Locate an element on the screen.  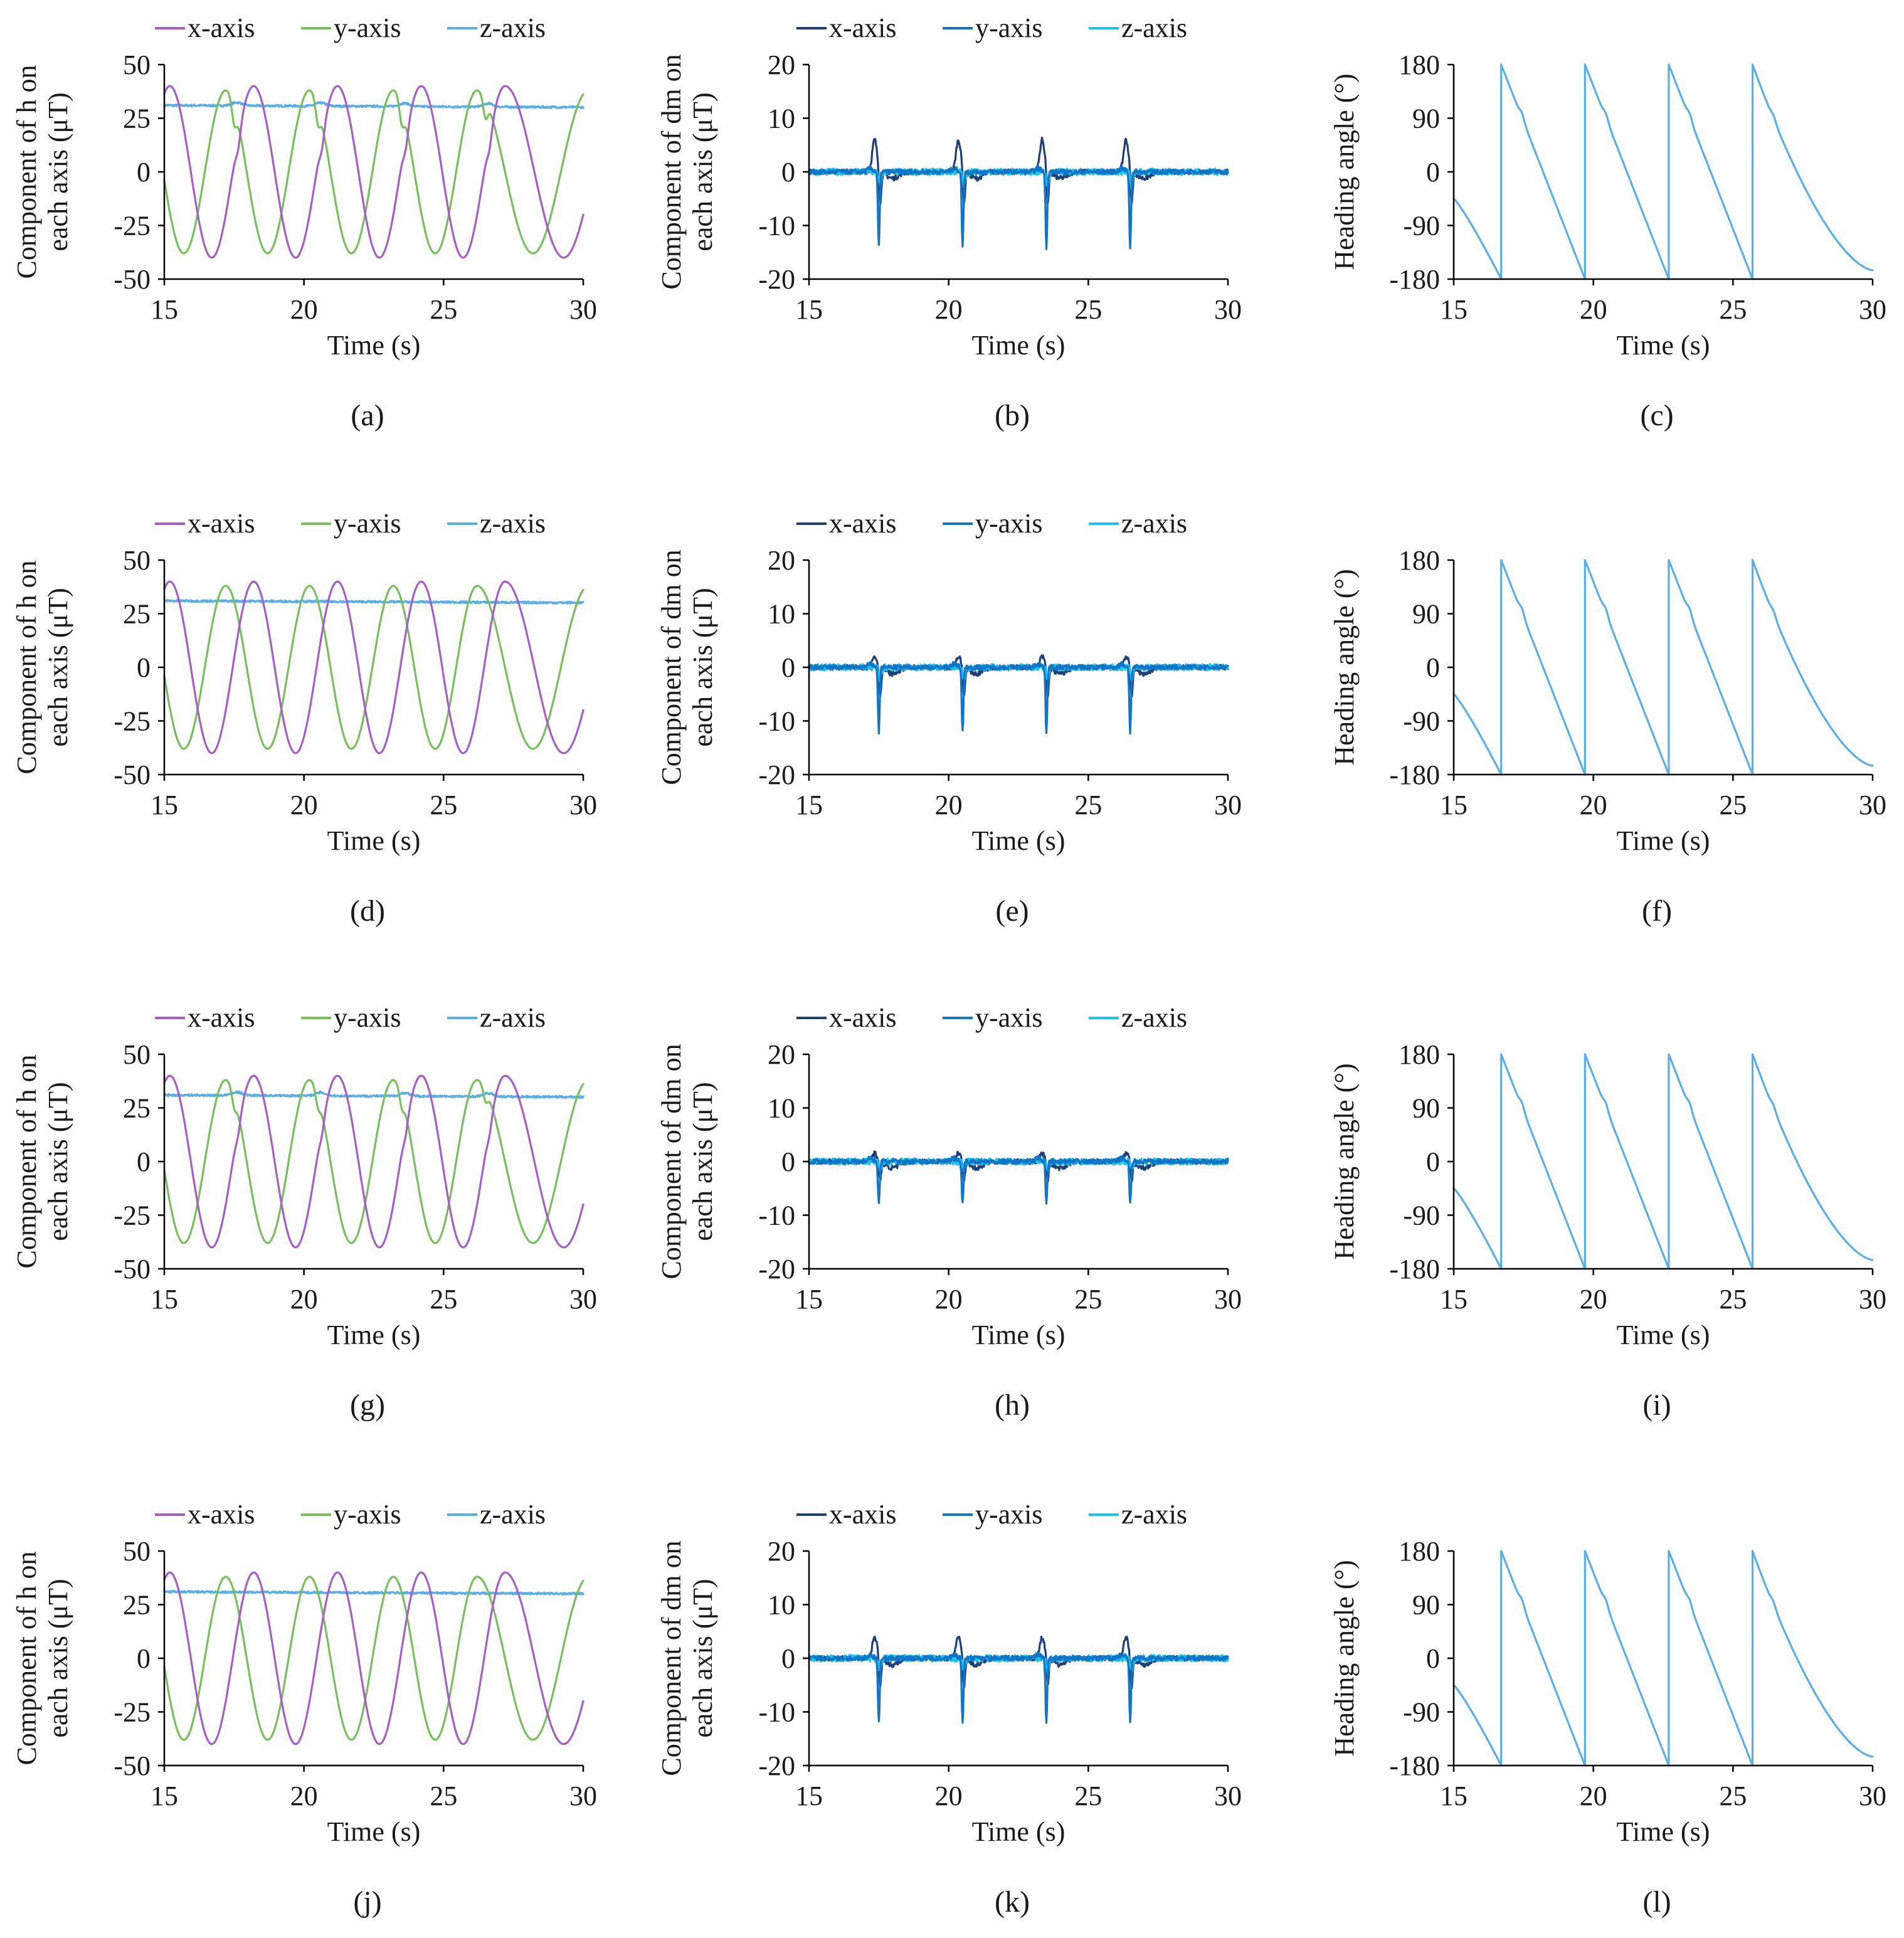
y-tick-label: 50 is located at coordinates (137, 560).